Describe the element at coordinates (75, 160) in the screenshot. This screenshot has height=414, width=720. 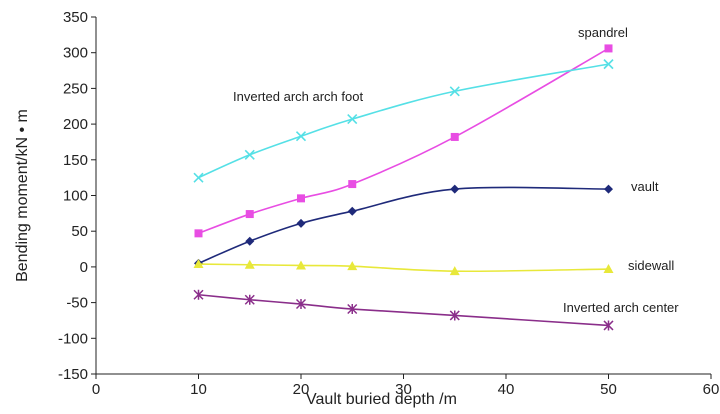
I see `y-tick-label: 150` at that location.